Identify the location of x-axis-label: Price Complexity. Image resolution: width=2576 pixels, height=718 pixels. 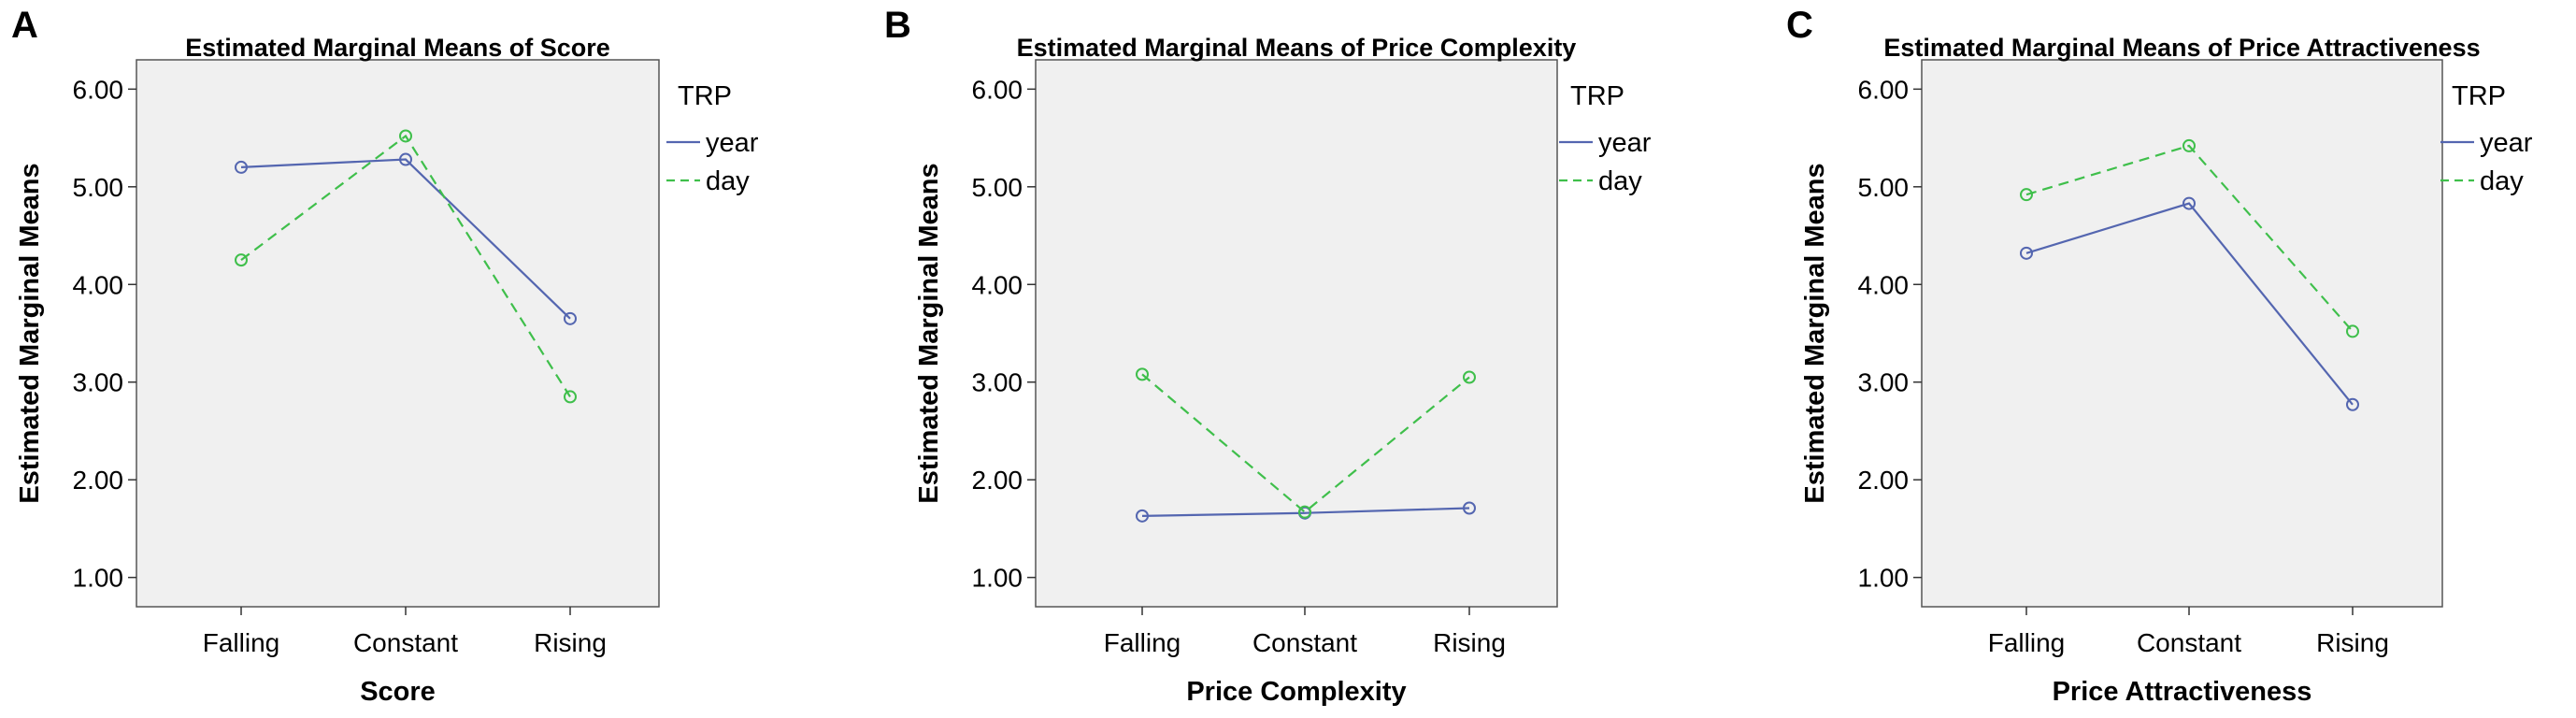
(1296, 692).